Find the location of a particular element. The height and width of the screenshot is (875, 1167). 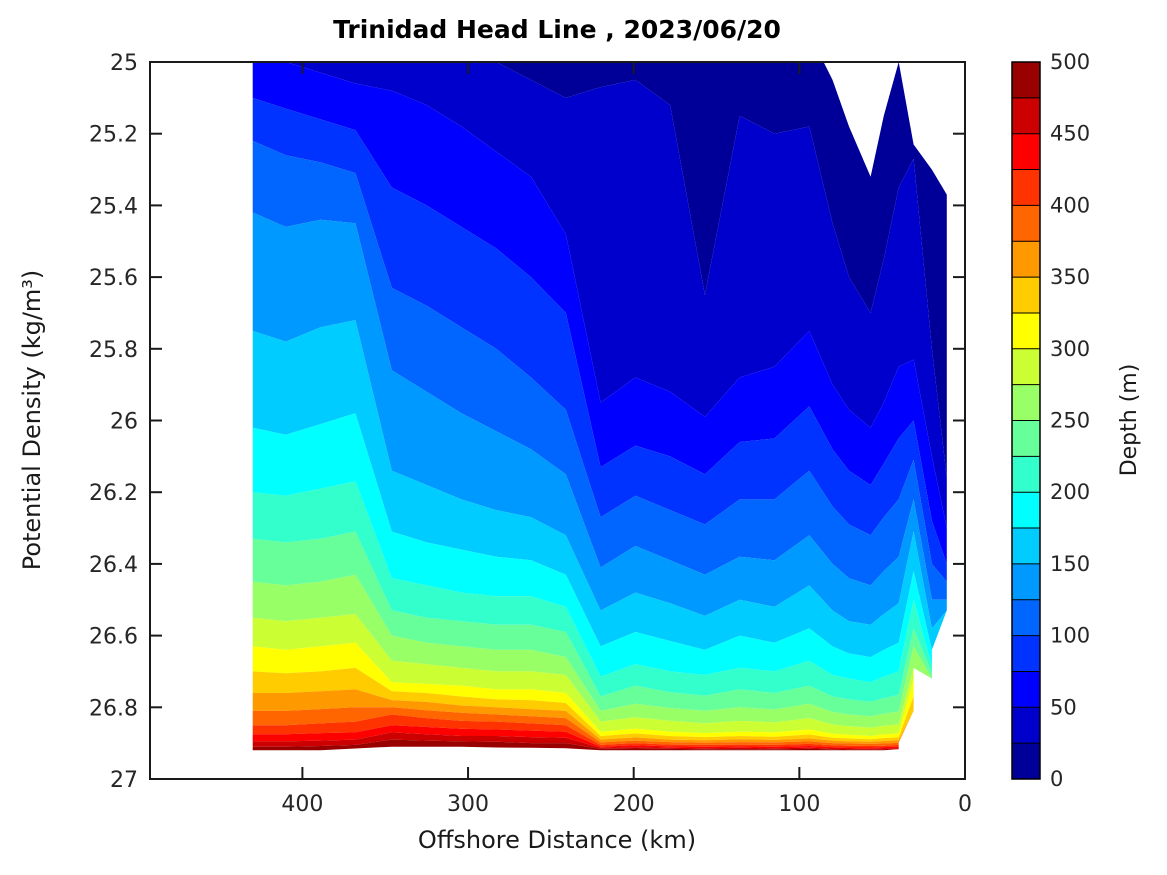

x-tick-label: 300 is located at coordinates (468, 804).